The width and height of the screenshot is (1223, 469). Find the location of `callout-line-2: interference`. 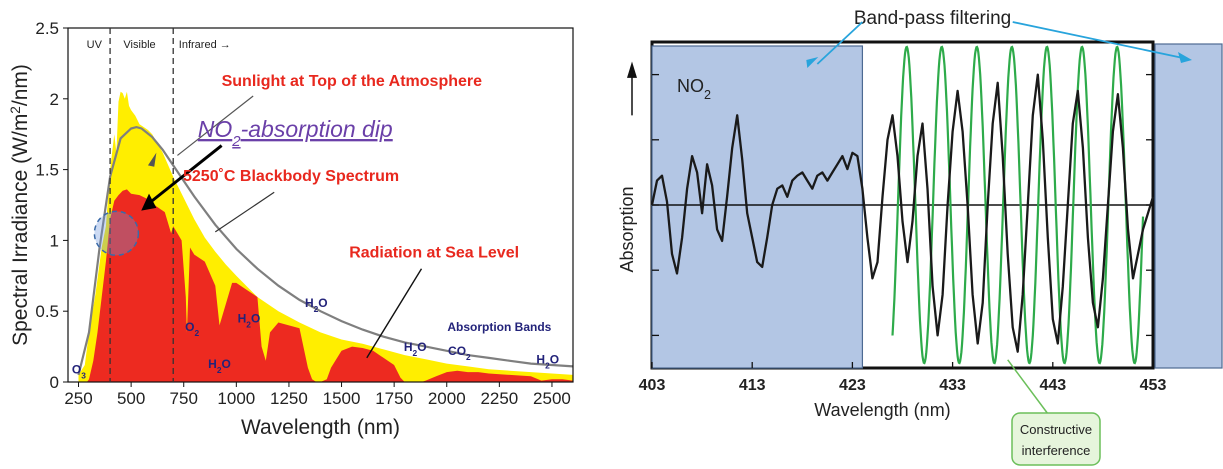

callout-line-2: interference is located at coordinates (1056, 450).